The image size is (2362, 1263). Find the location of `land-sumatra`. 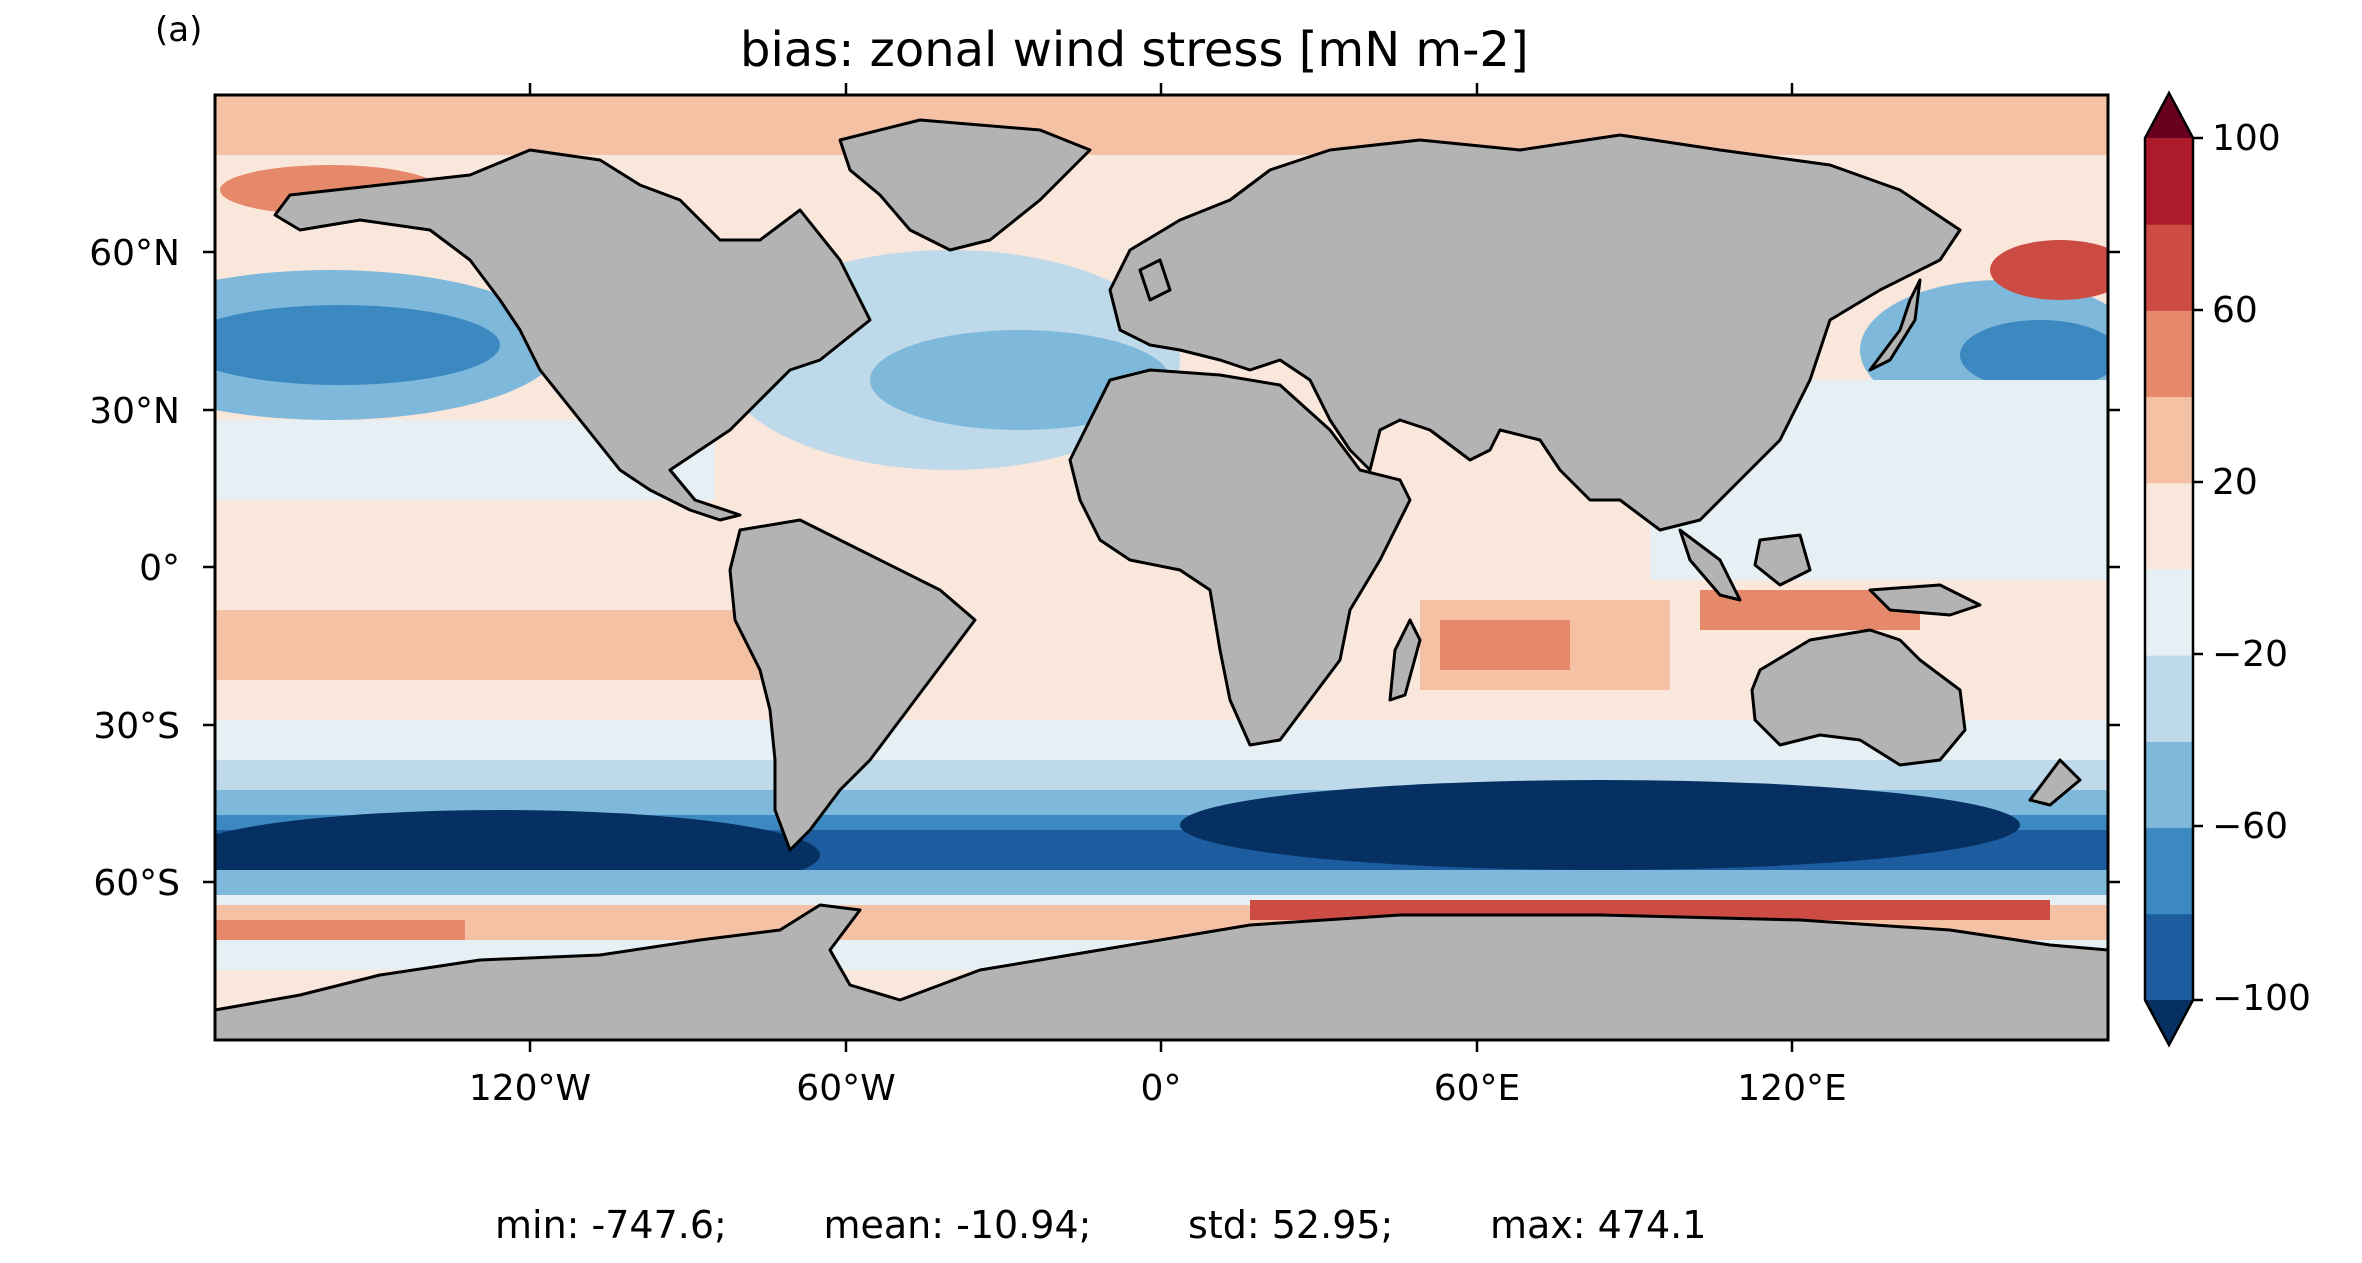

land-sumatra is located at coordinates (1710, 565).